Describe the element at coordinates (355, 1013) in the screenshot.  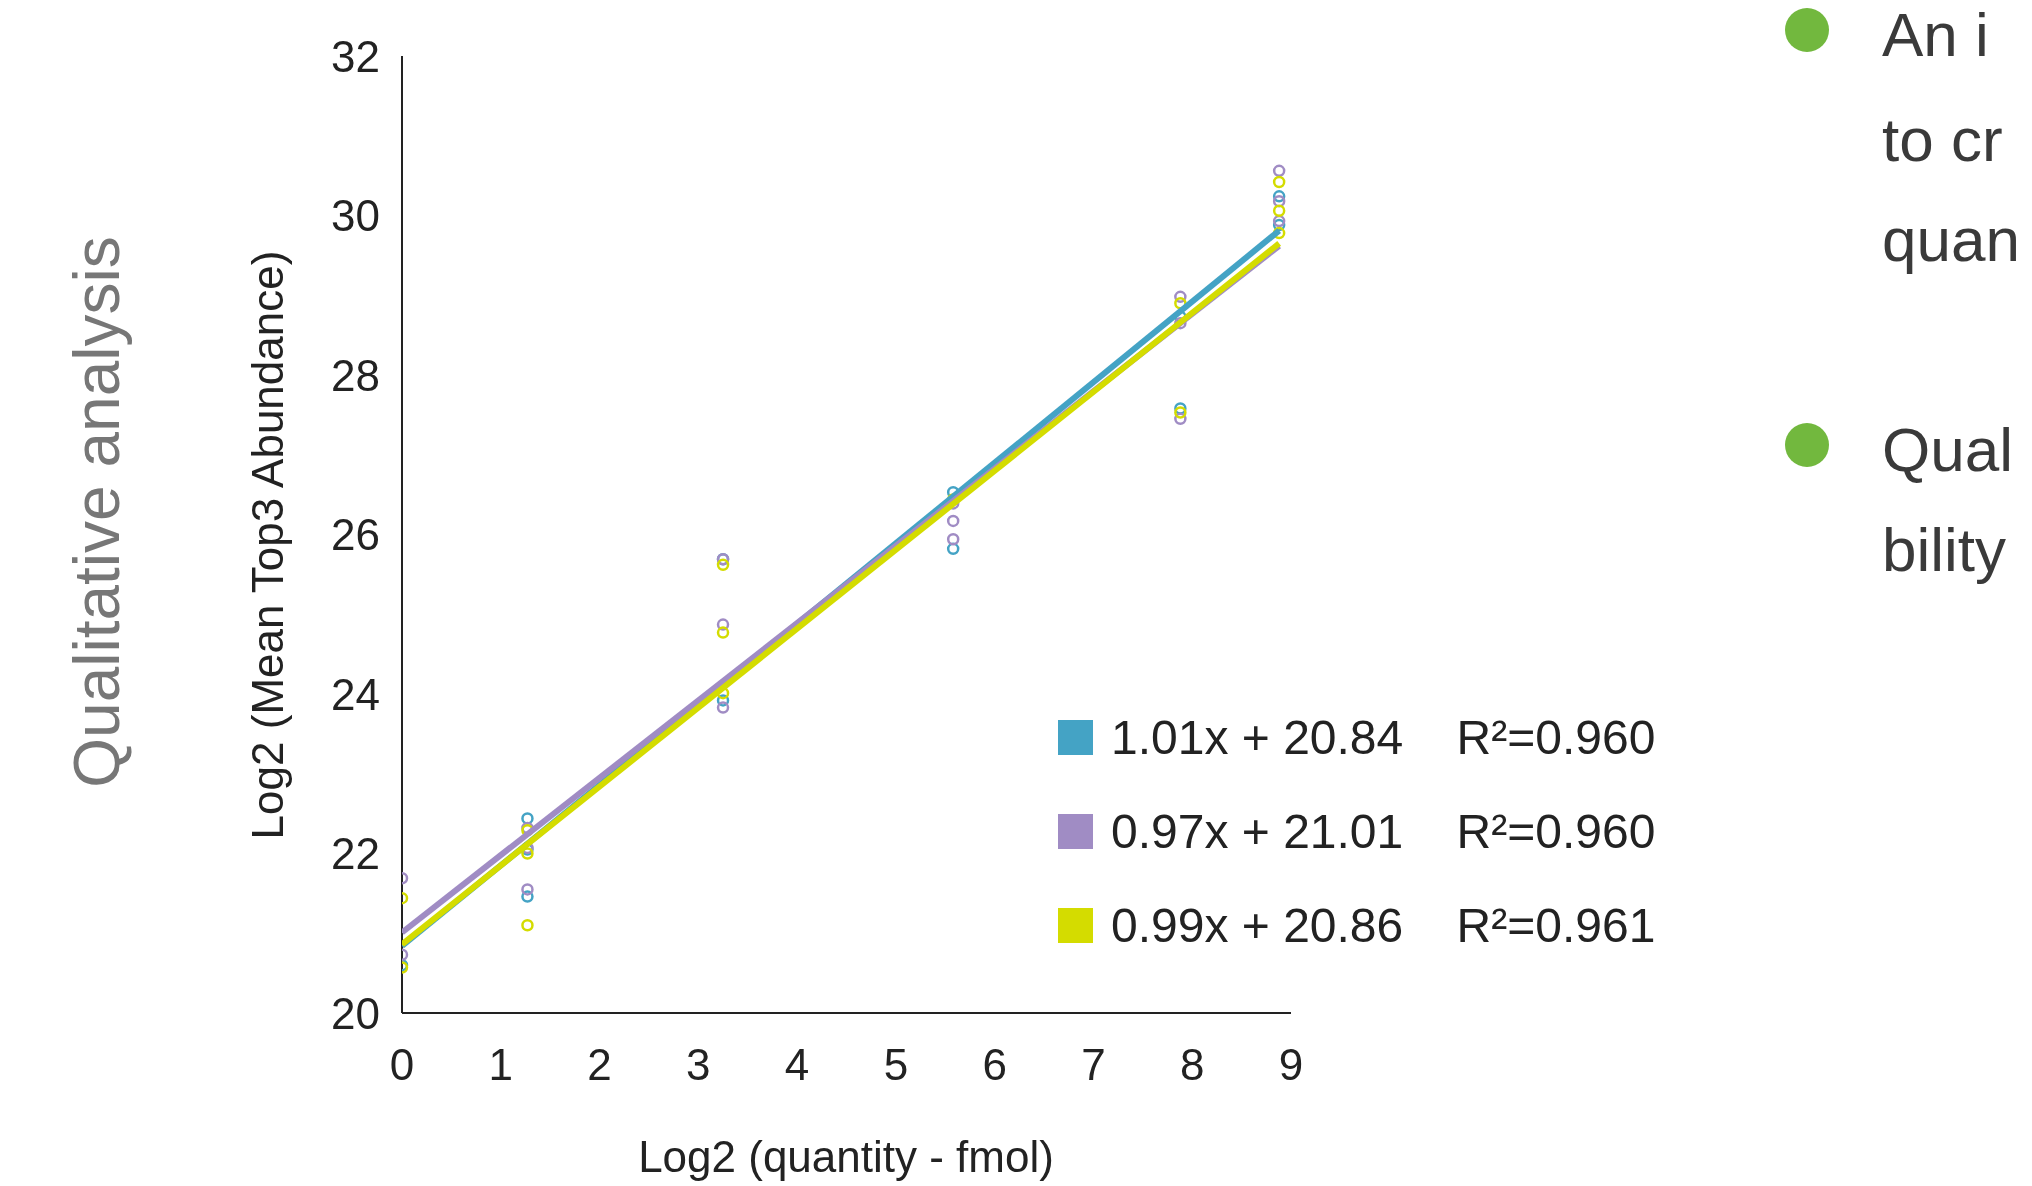
I see `y-tick-label: 20` at that location.